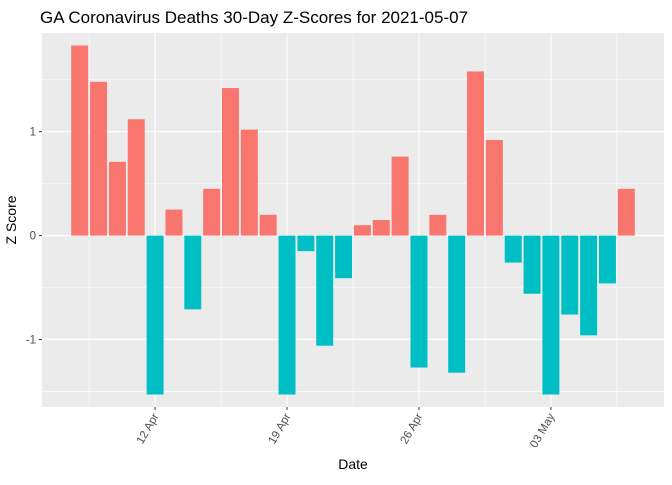 This screenshot has width=672, height=485. What do you see at coordinates (33, 133) in the screenshot?
I see `y-tick-label: 1` at bounding box center [33, 133].